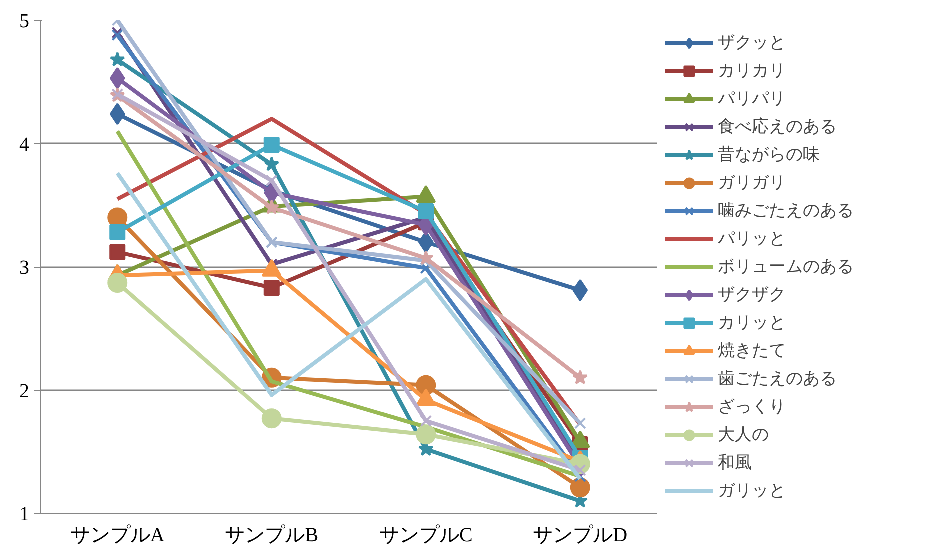 The width and height of the screenshot is (925, 549). What do you see at coordinates (752, 239) in the screenshot?
I see `legend-label: パリッと` at bounding box center [752, 239].